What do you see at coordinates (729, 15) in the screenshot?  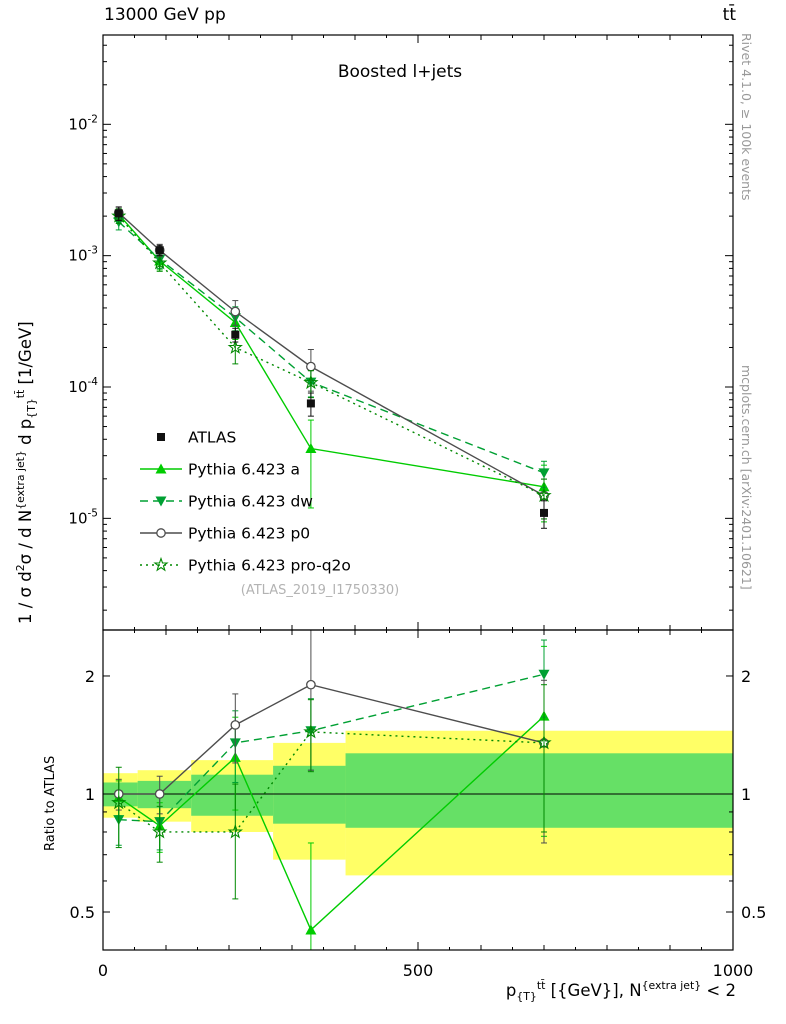 I see `process-label: tt̄` at bounding box center [729, 15].